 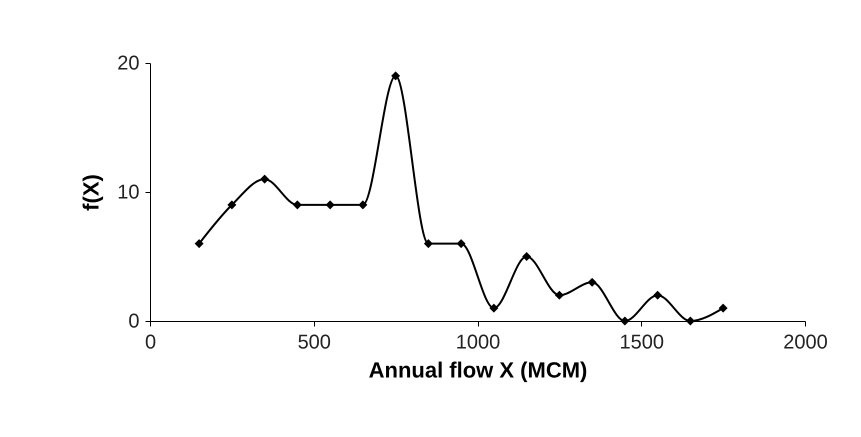 I want to click on y-tick-label: 10, so click(x=128, y=193).